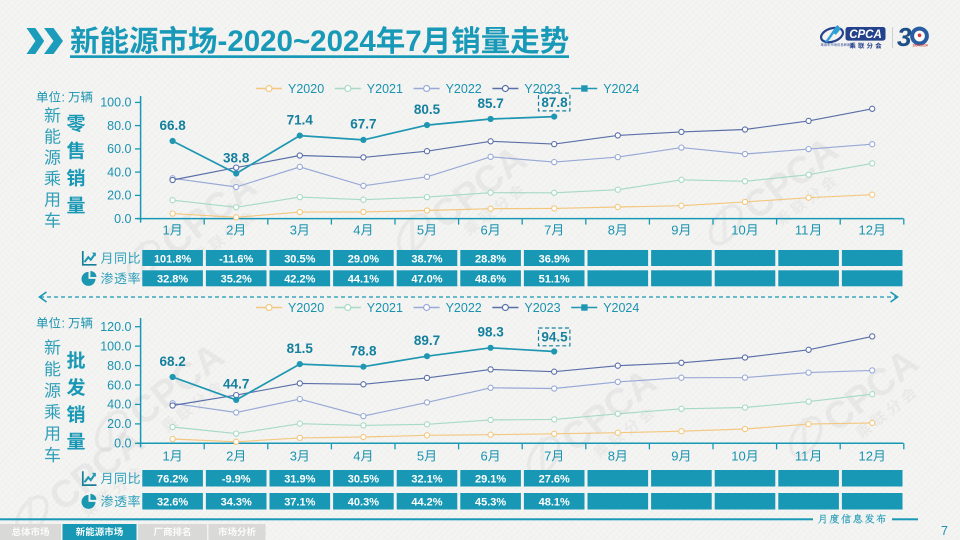  Describe the element at coordinates (554, 337) in the screenshot. I see `svg-text: 94.5` at that location.